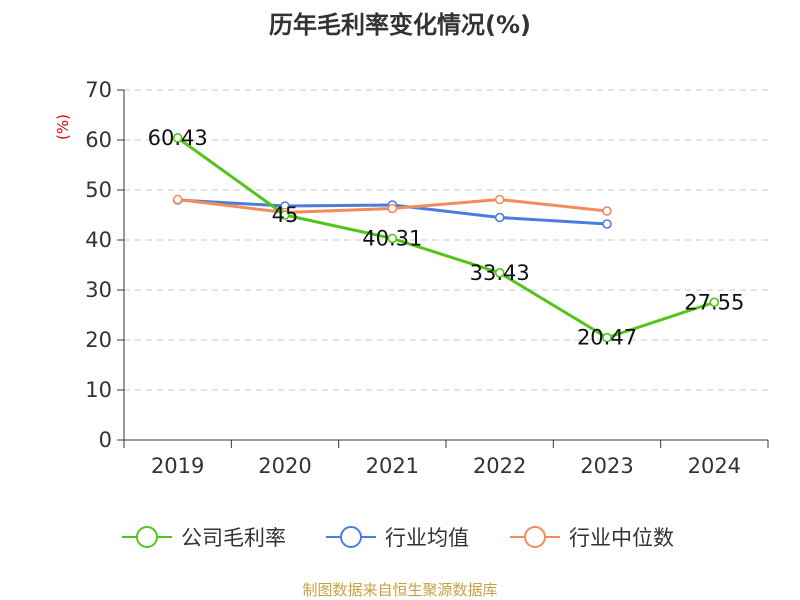 The width and height of the screenshot is (800, 600). Describe the element at coordinates (399, 590) in the screenshot. I see `source-note: 制图数据来自恒生聚源数据库` at that location.